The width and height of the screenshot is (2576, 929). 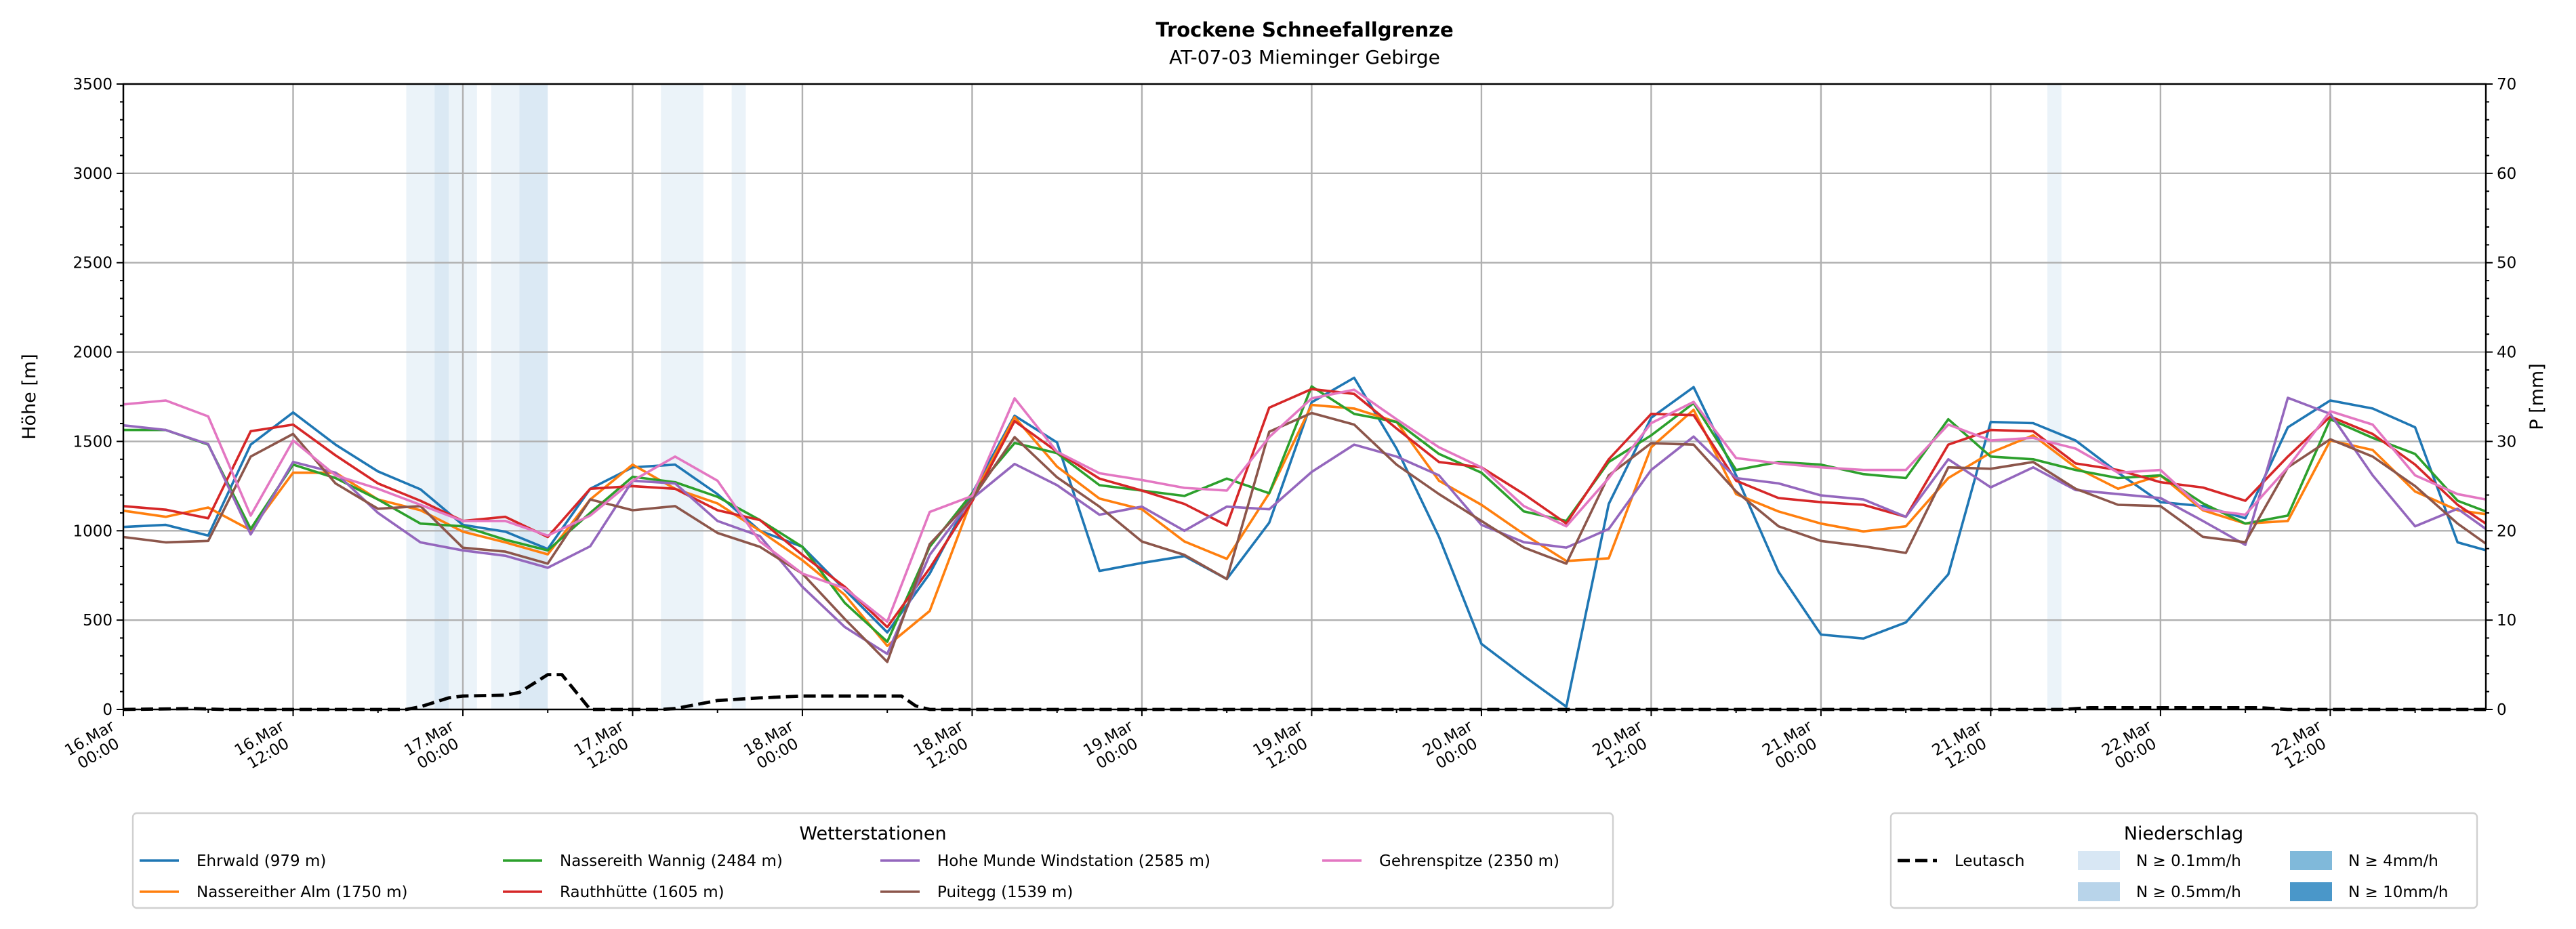 What do you see at coordinates (93, 263) in the screenshot?
I see `y-tick-label: 2500` at bounding box center [93, 263].